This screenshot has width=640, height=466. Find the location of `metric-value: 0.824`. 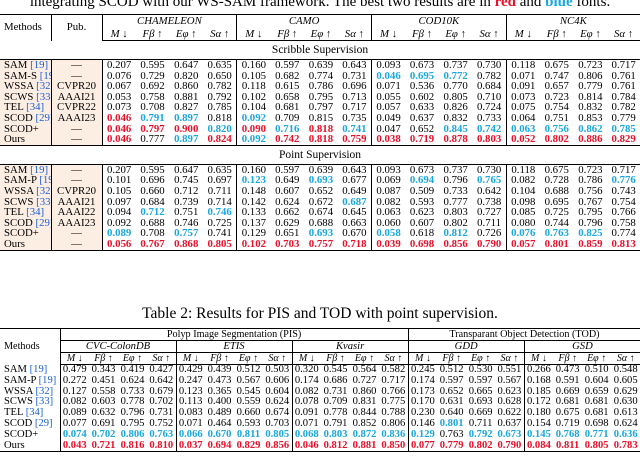

metric-value: 0.824 is located at coordinates (220, 140).